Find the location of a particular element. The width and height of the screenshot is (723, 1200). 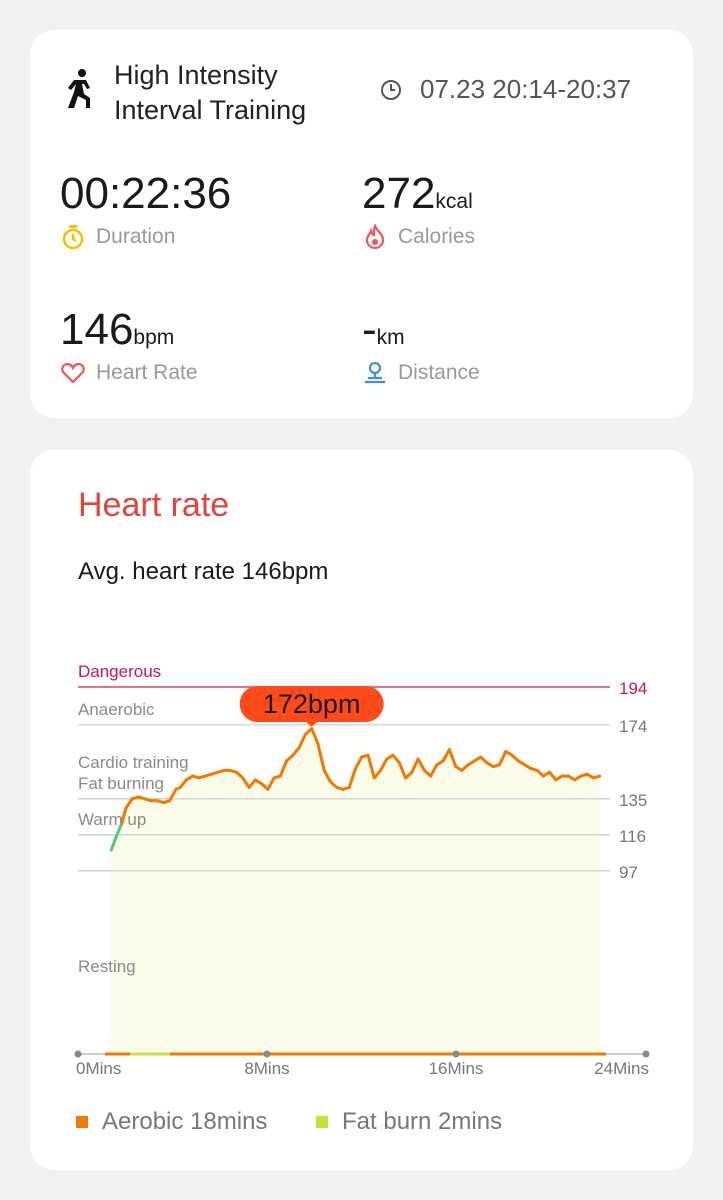

time-range: 07.23 20:14-20:37 is located at coordinates (505, 89).